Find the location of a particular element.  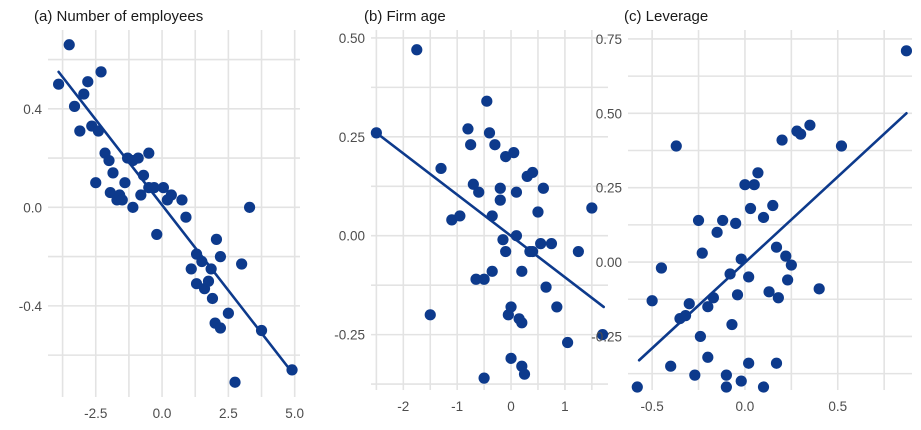

x-tick-label: 2.5 is located at coordinates (228, 413).